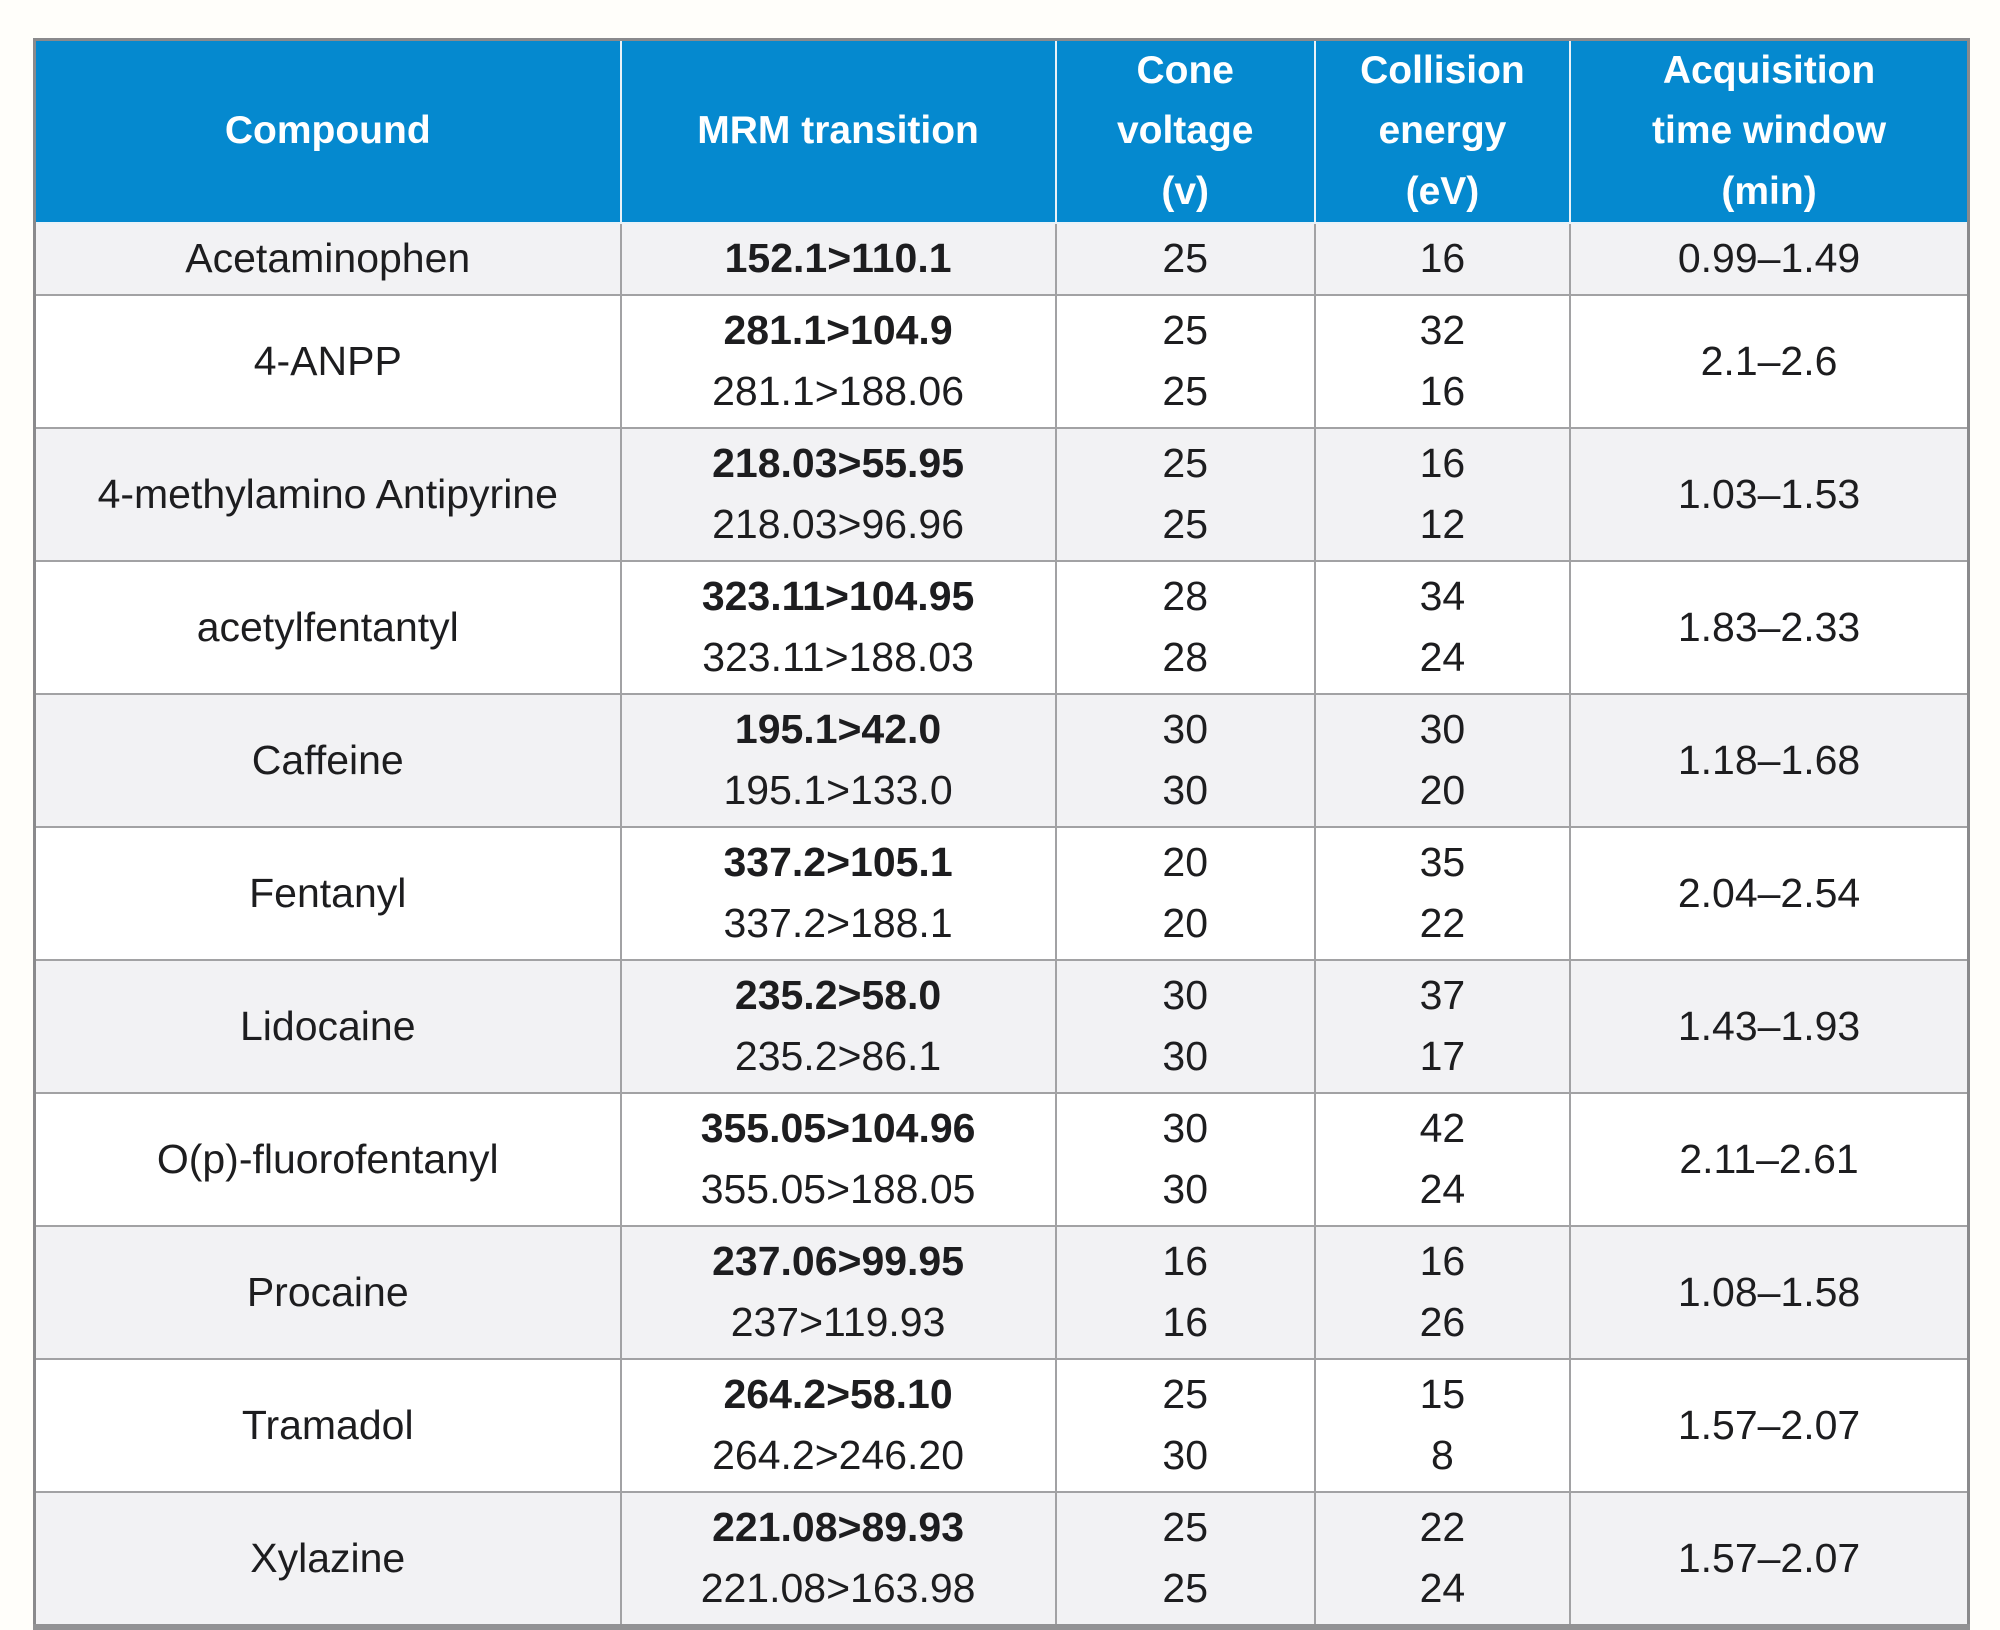 This screenshot has width=2000, height=1630. I want to click on transition-primary: 323.11>104.95, so click(838, 595).